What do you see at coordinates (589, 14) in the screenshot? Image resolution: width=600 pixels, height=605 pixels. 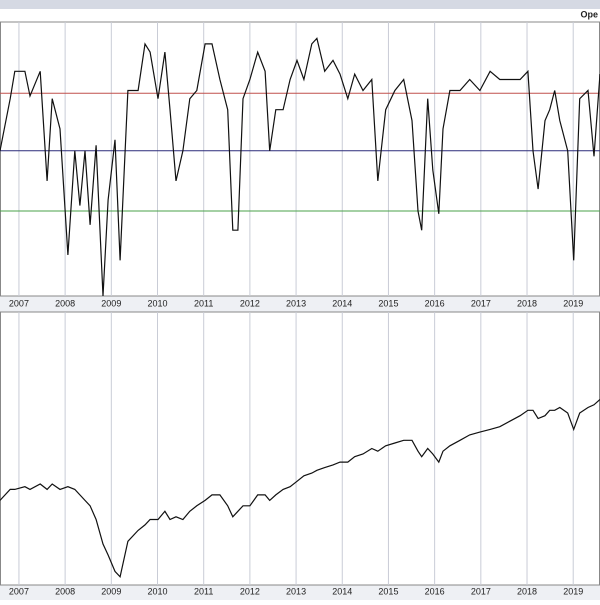 I see `chart-title: Ope` at bounding box center [589, 14].